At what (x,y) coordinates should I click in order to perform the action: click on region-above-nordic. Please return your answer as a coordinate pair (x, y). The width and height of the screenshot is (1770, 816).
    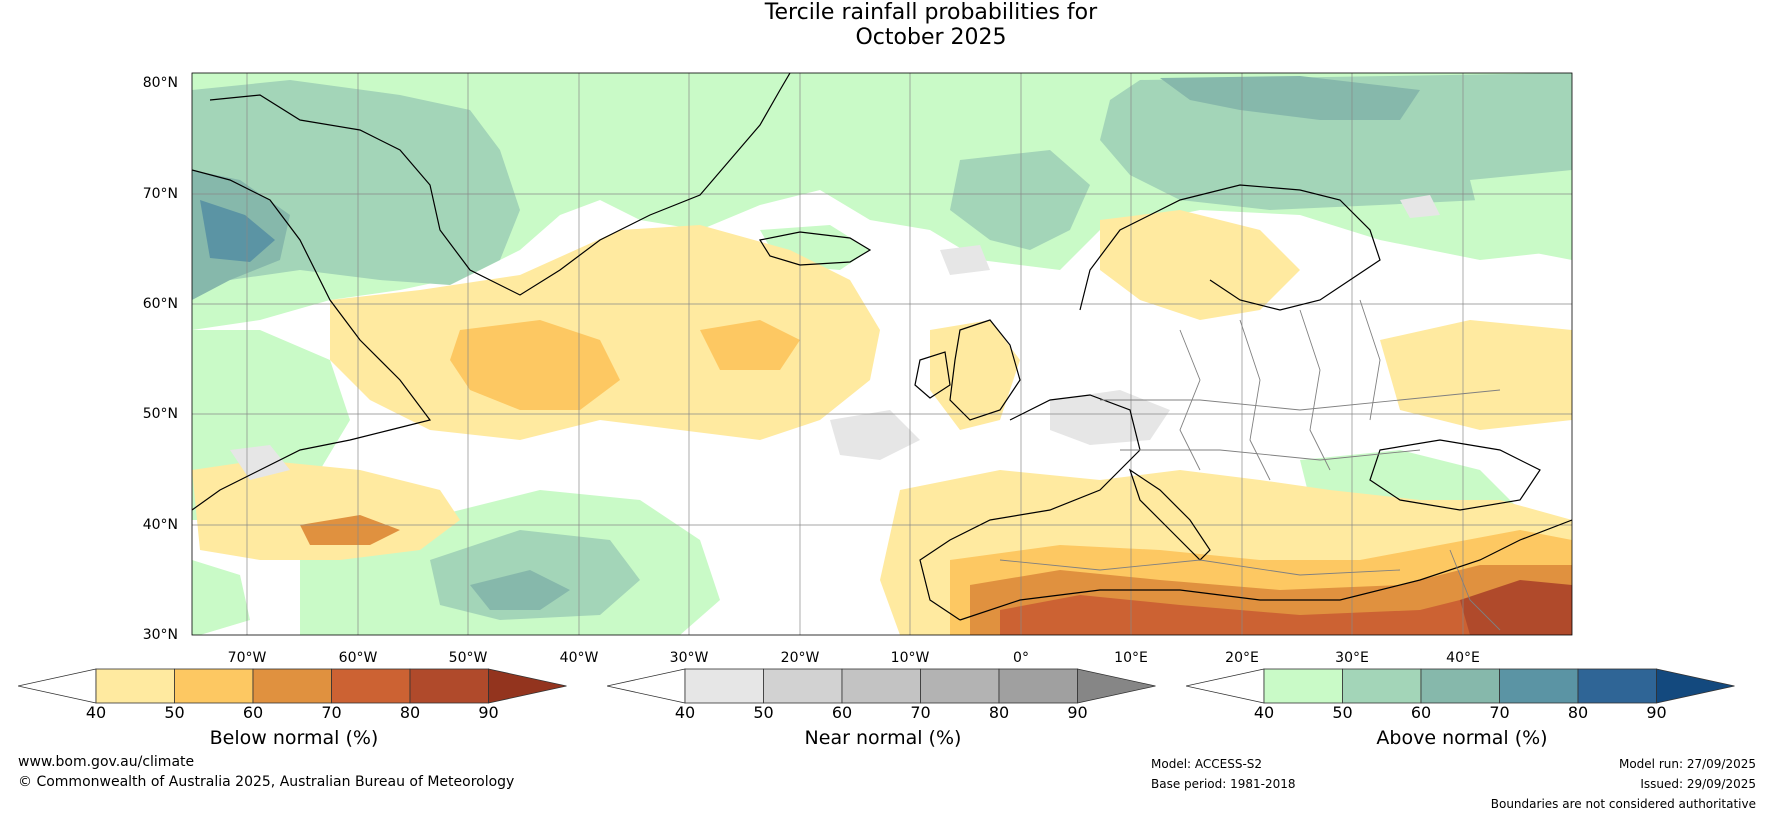
    Looking at the image, I should click on (1020, 200).